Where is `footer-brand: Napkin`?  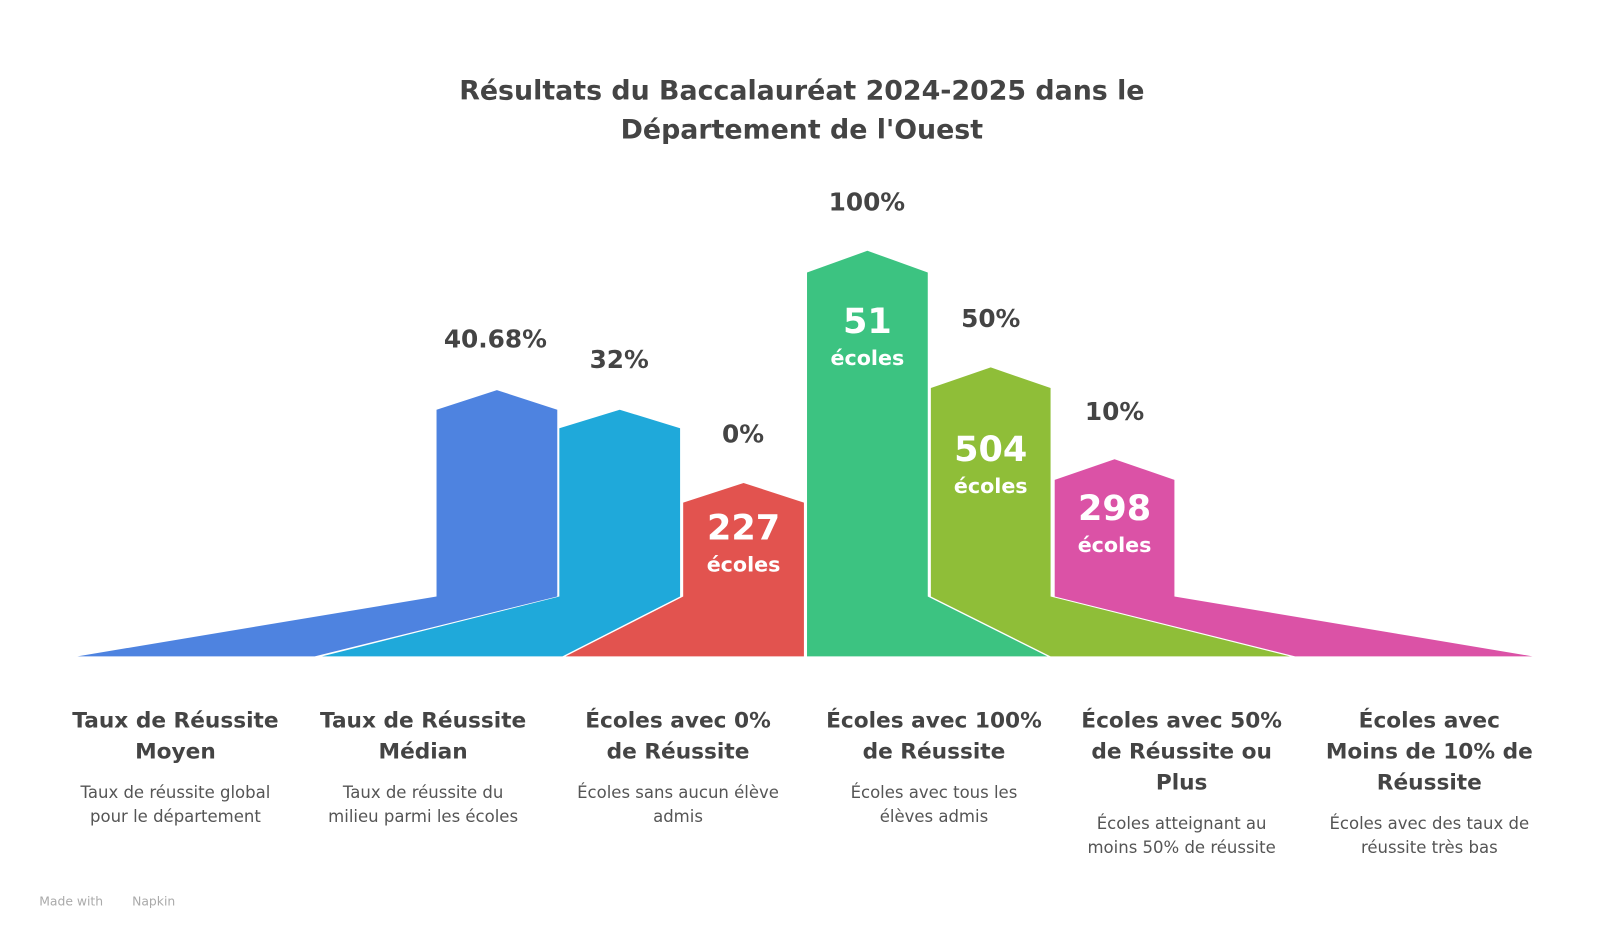 footer-brand: Napkin is located at coordinates (153, 901).